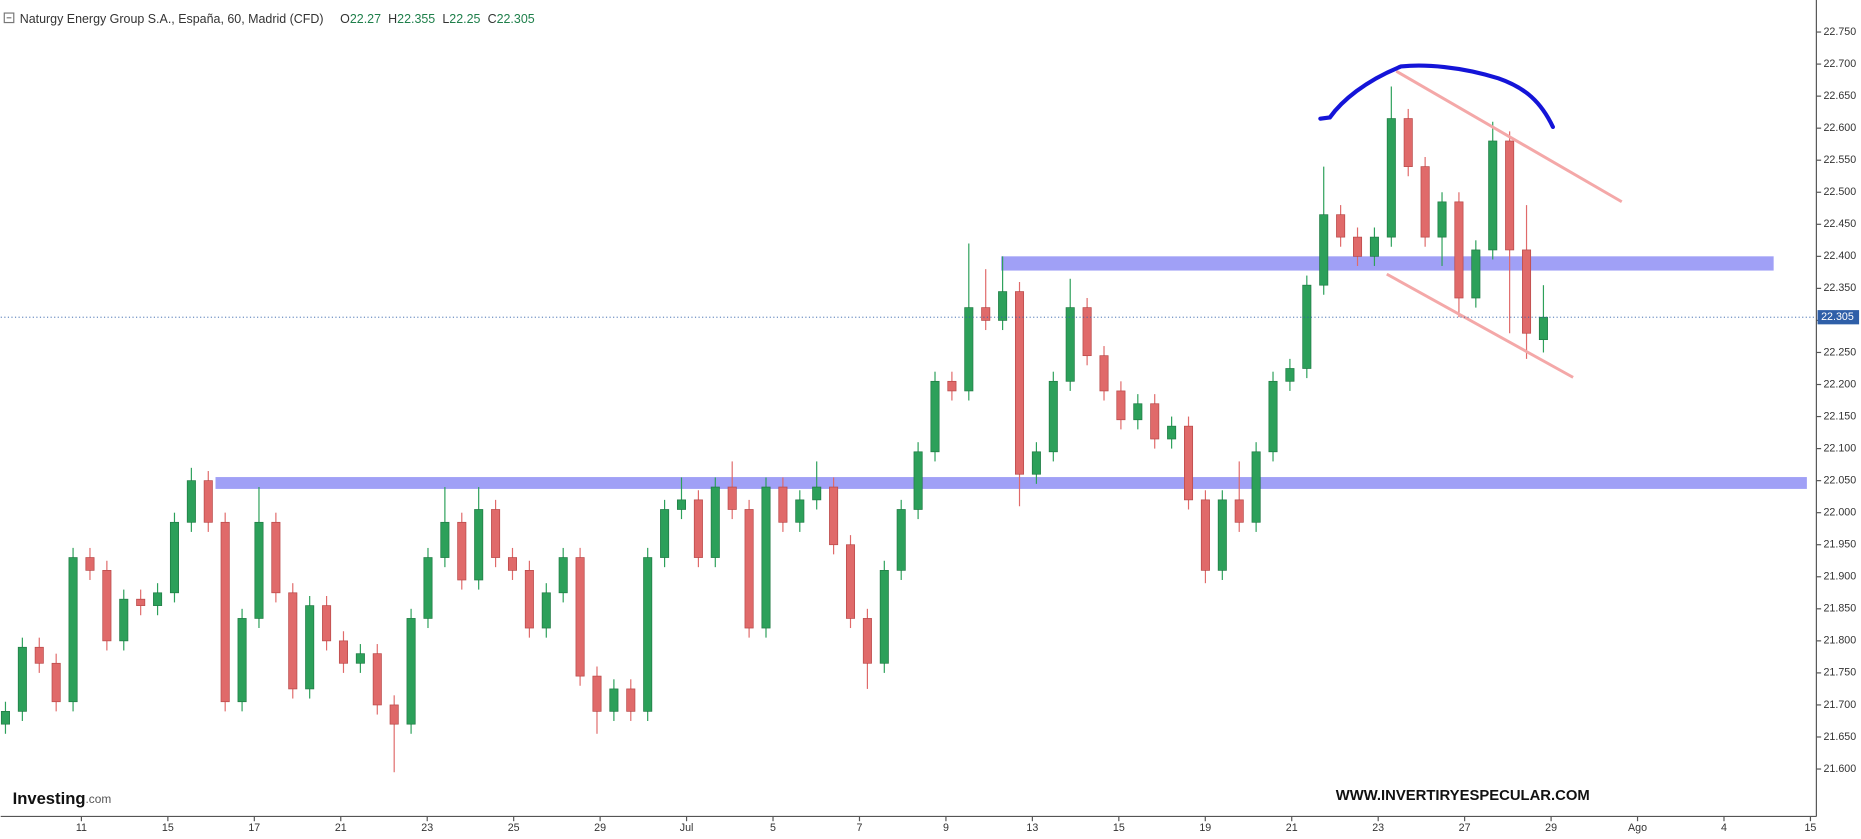 The width and height of the screenshot is (1861, 839). Describe the element at coordinates (392, 19) in the screenshot. I see `ohlc-prefix: H` at that location.